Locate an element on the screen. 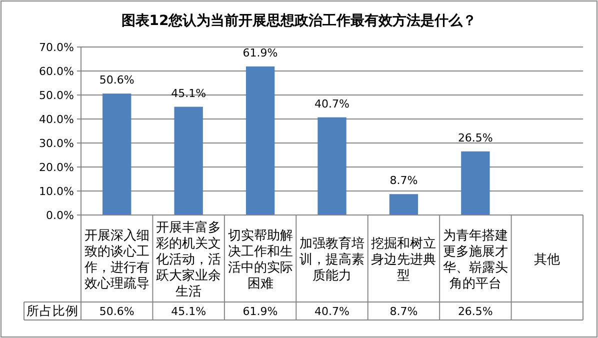 The height and width of the screenshot is (338, 598). y-tick-label: 40.0% is located at coordinates (56, 119).